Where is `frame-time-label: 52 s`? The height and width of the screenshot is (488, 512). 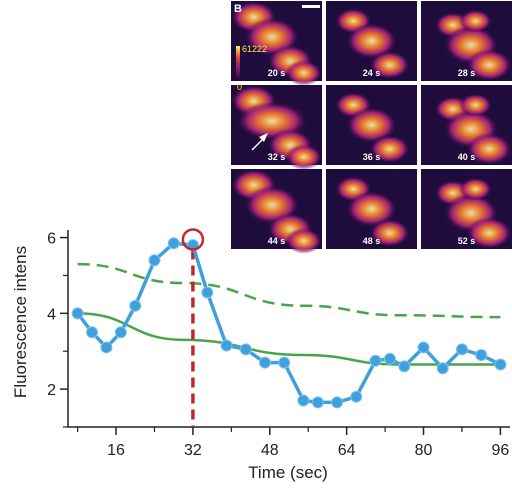
frame-time-label: 52 s is located at coordinates (467, 241).